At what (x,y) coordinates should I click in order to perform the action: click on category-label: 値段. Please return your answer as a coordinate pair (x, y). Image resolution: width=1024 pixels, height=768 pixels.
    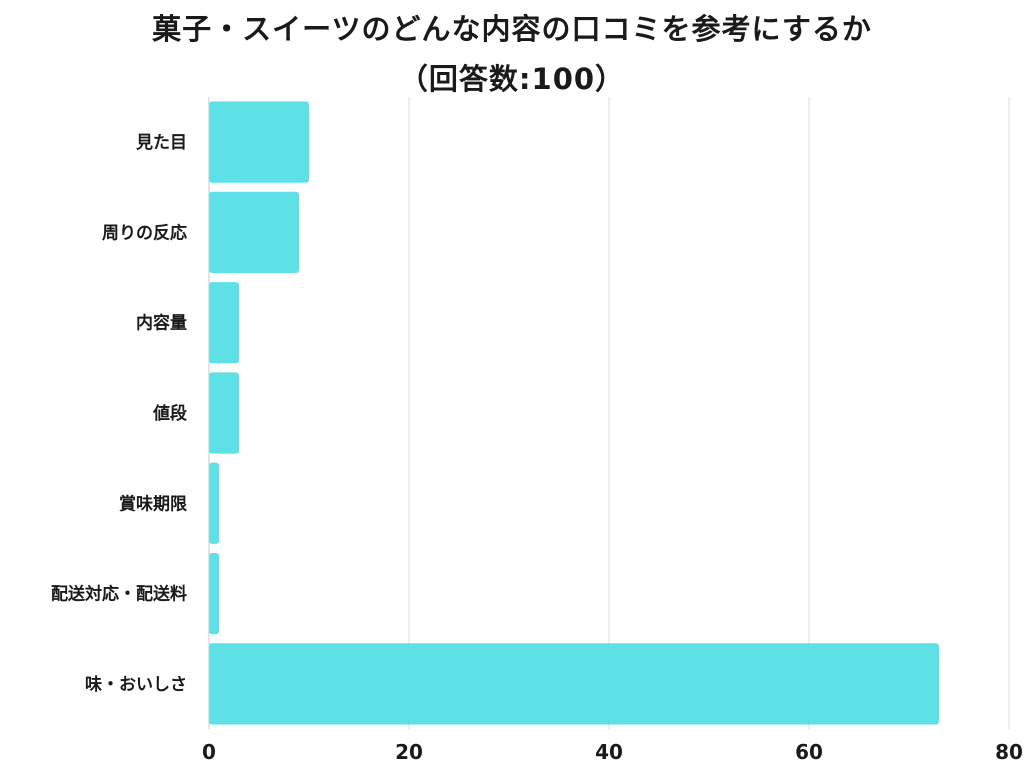
    Looking at the image, I should click on (169, 413).